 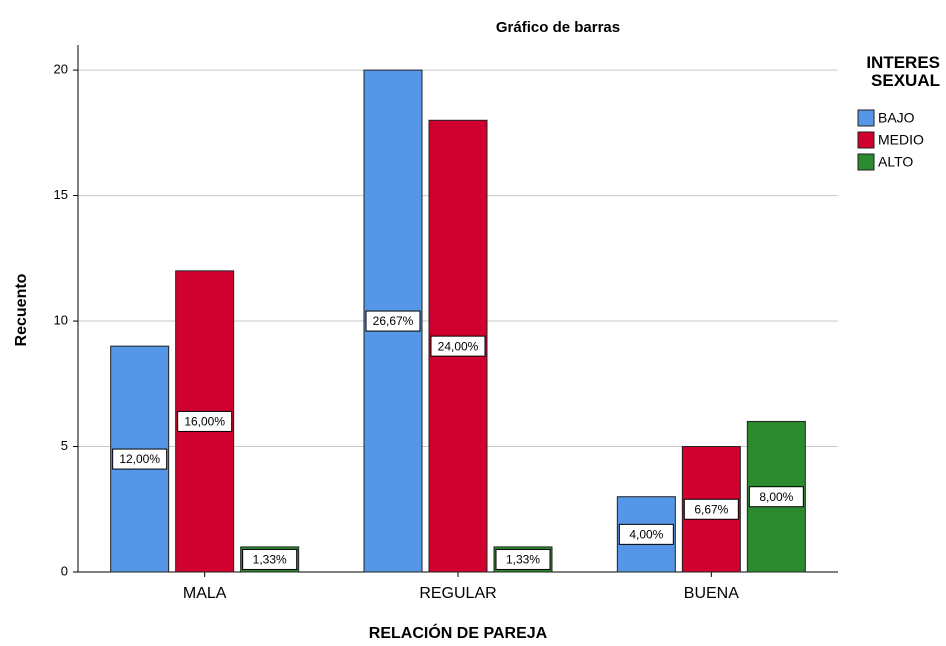 What do you see at coordinates (458, 632) in the screenshot?
I see `x-axis-label: RELACIÓN DE PAREJA` at bounding box center [458, 632].